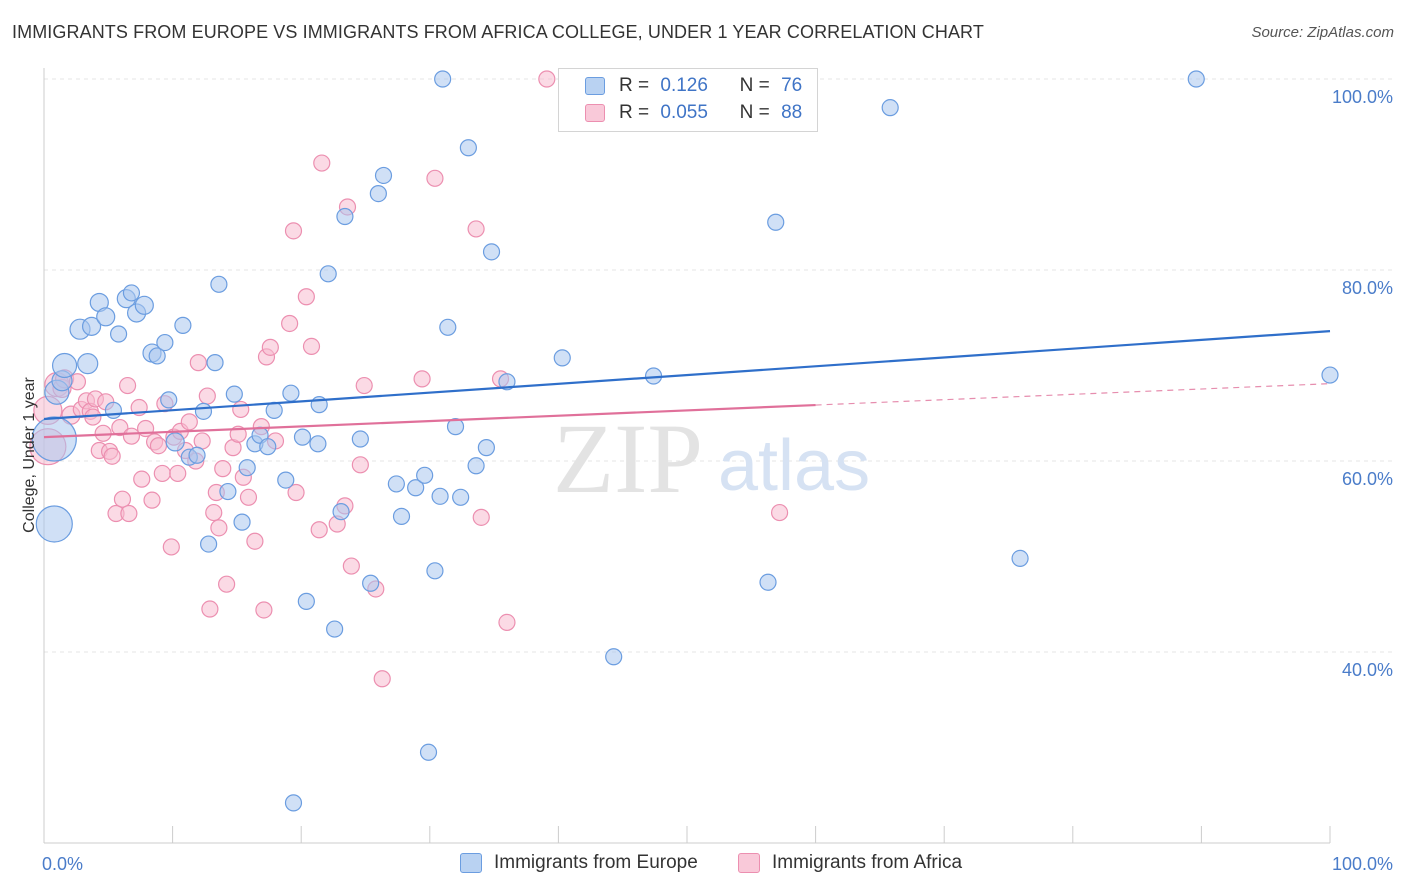  Describe the element at coordinates (1367, 288) in the screenshot. I see `y-tick-label: 80.0%` at that location.